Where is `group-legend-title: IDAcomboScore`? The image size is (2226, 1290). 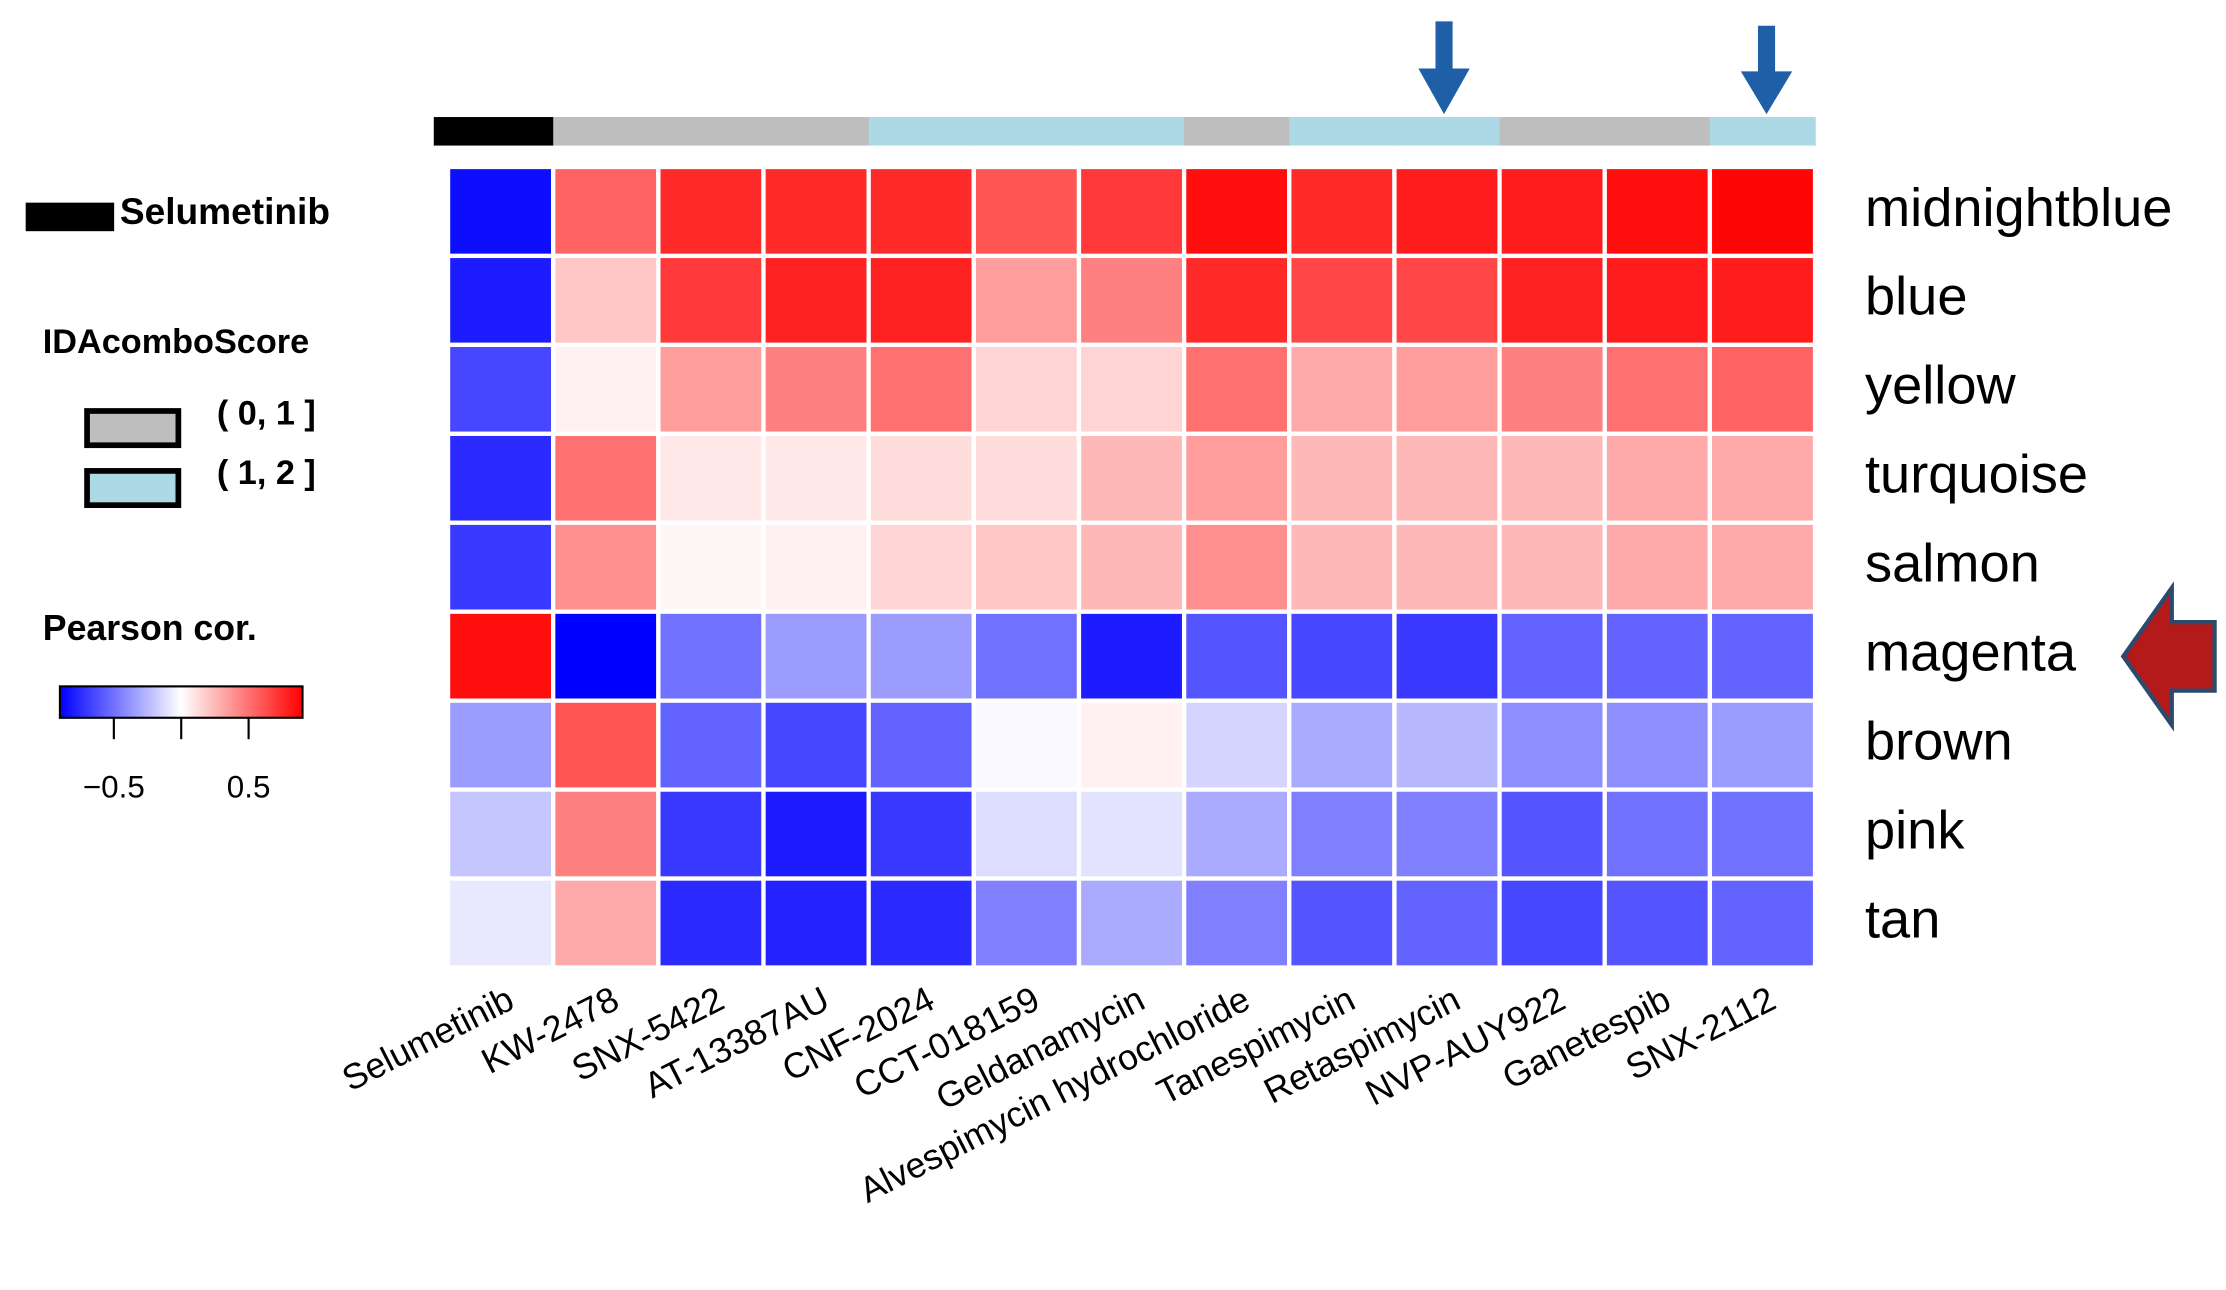
group-legend-title: IDAcomboScore is located at coordinates (176, 342).